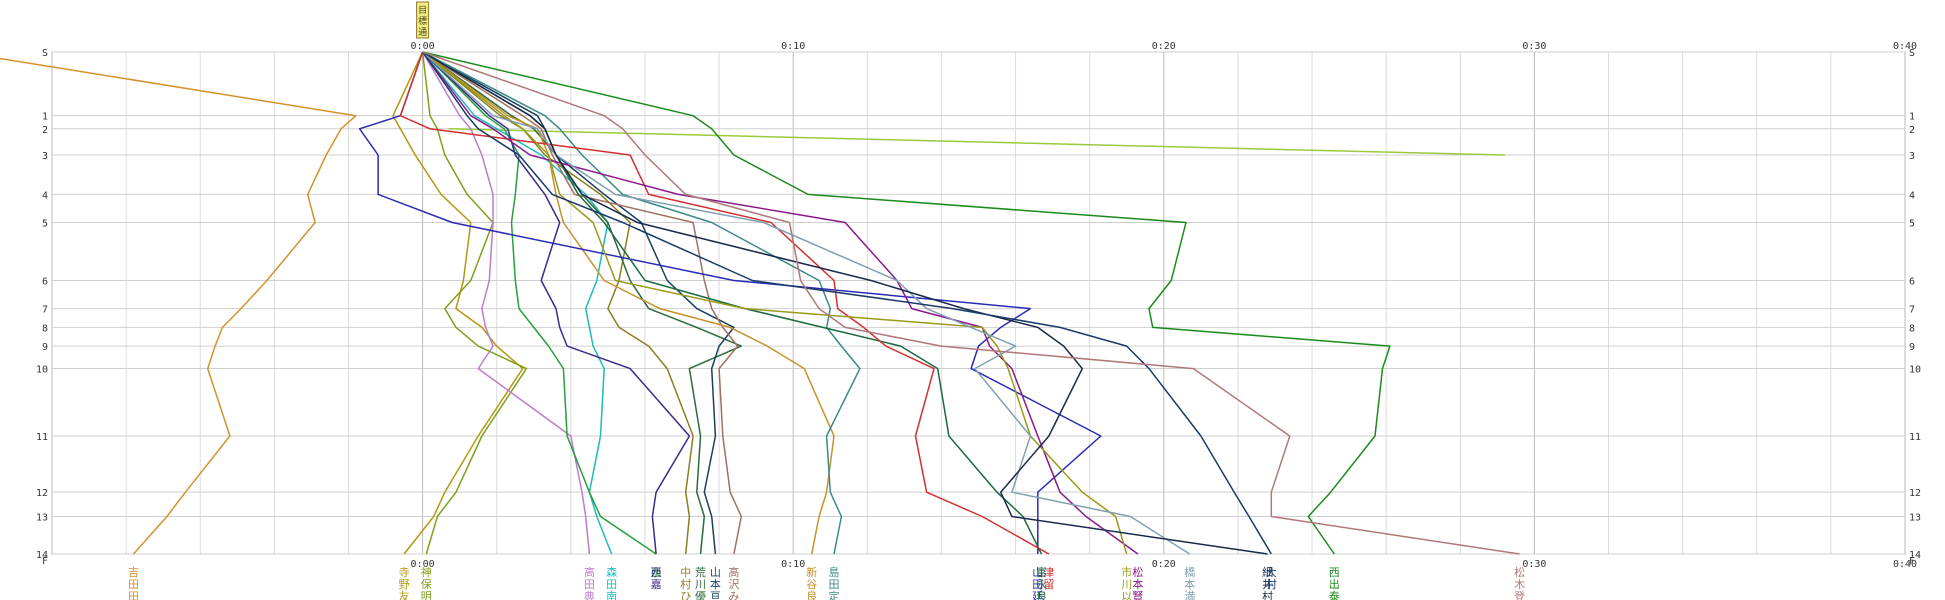  I want to click on series-name-label: 谷, so click(811, 584).